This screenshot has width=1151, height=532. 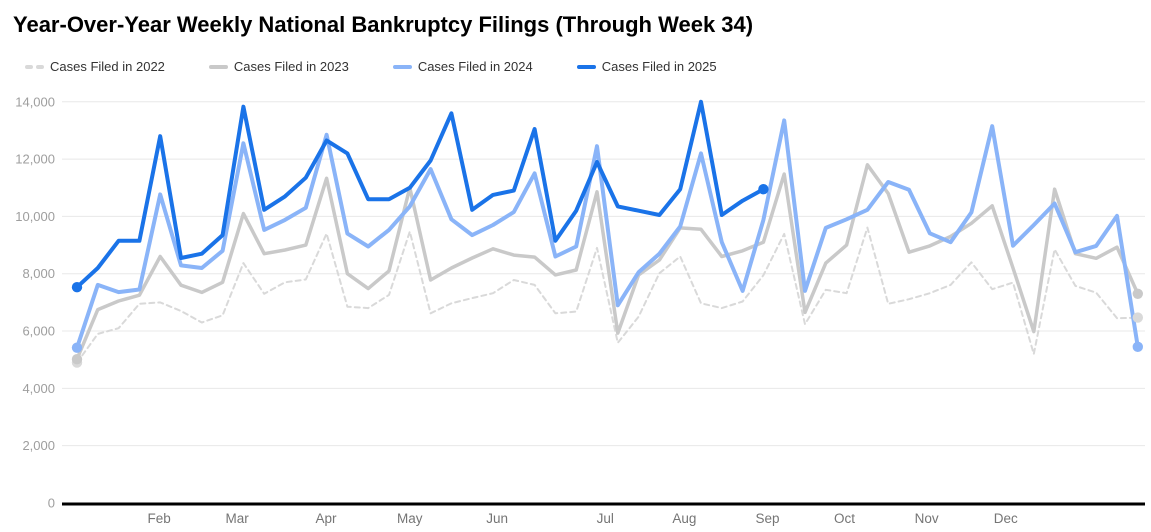 I want to click on x-axis-label-apr: Apr, so click(x=326, y=518).